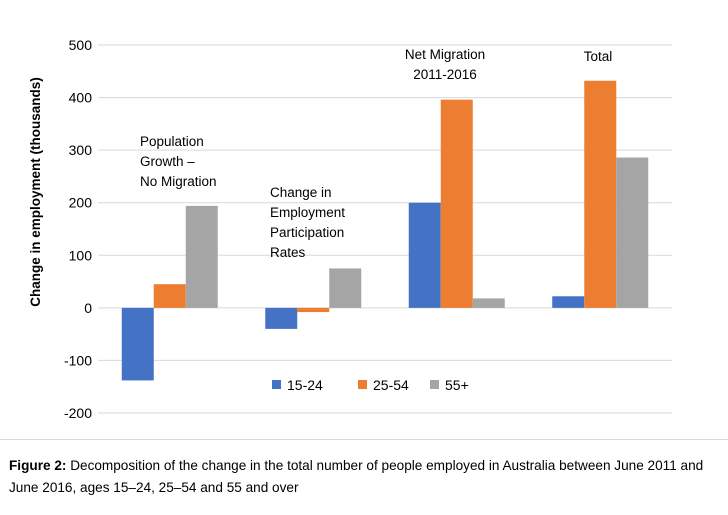 The width and height of the screenshot is (728, 515). Describe the element at coordinates (445, 54) in the screenshot. I see `category-annotation-line: Net Migration` at that location.